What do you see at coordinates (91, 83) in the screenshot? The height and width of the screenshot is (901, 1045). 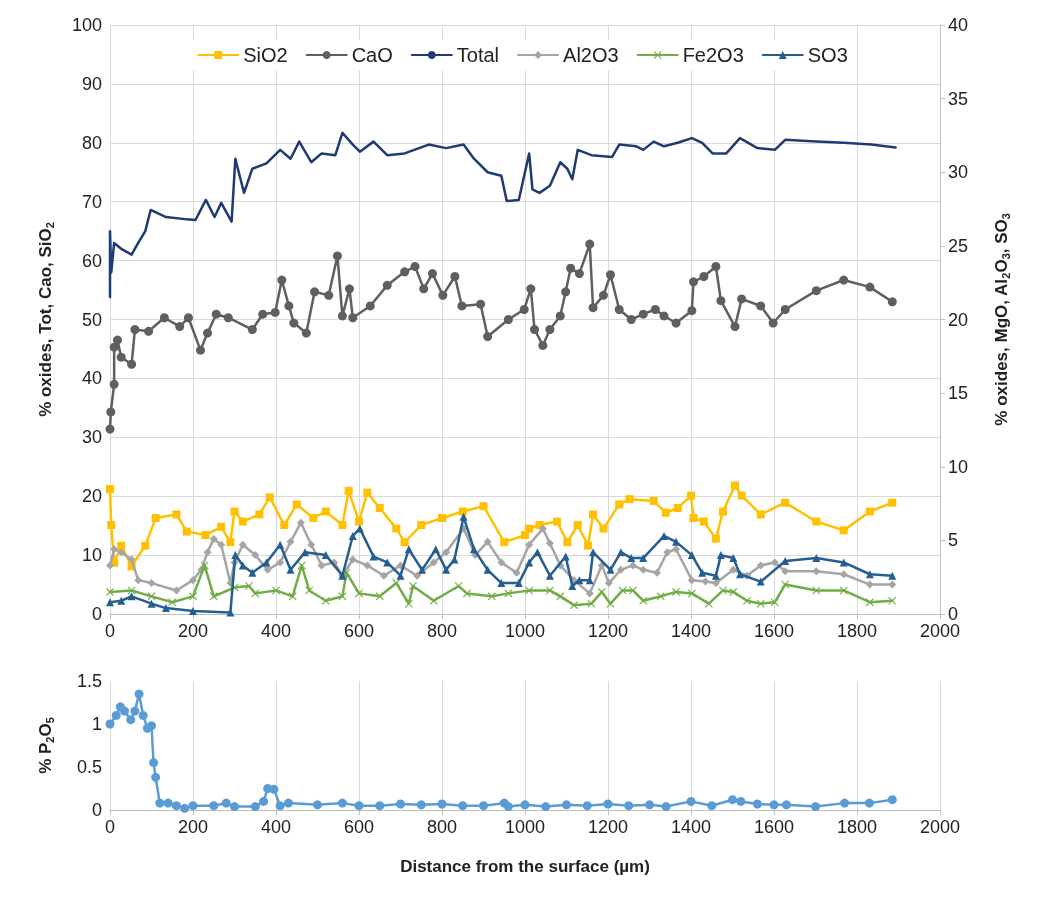 I see `y-tick-label: 90` at bounding box center [91, 83].